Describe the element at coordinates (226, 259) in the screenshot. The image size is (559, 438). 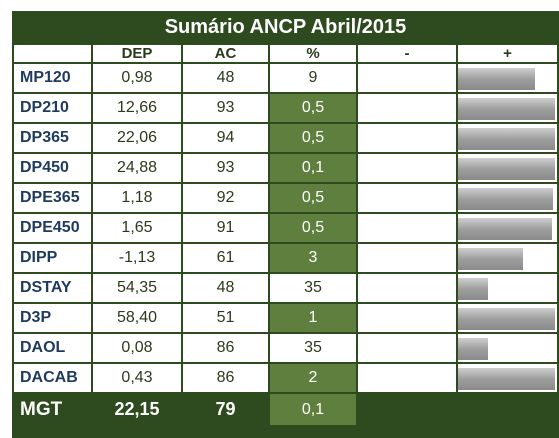
I see `row-ac: 61` at that location.